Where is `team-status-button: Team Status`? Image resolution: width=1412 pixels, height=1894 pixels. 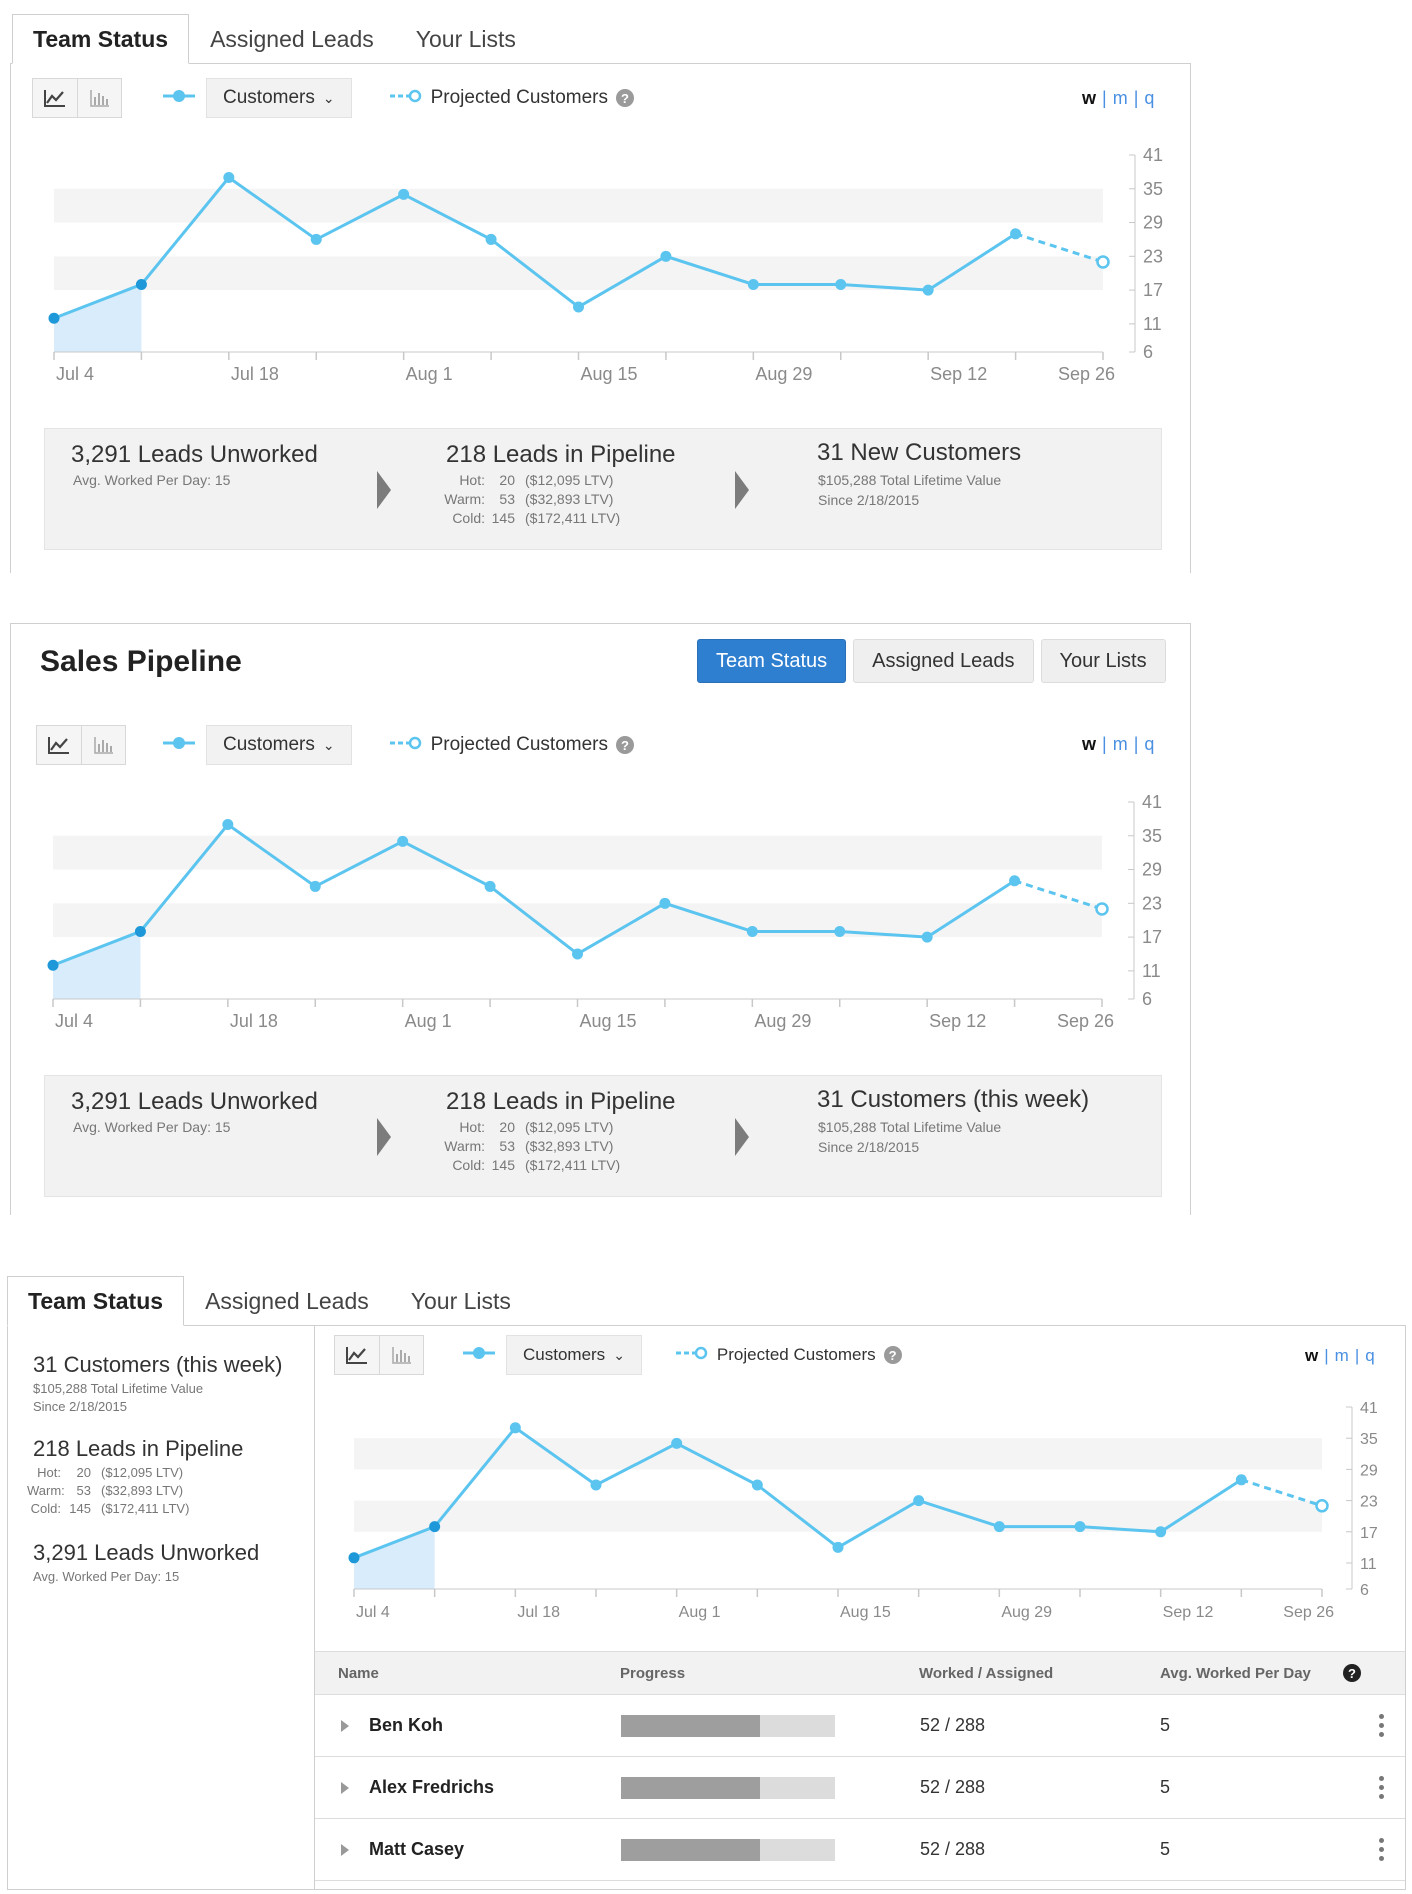
team-status-button: Team Status is located at coordinates (772, 661).